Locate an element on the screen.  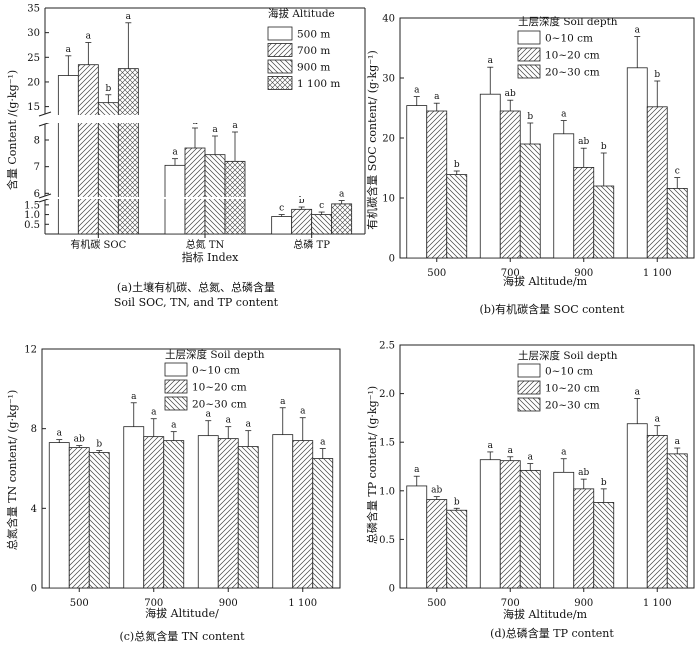
panel-b-legend-swatch is located at coordinates (529, 54).